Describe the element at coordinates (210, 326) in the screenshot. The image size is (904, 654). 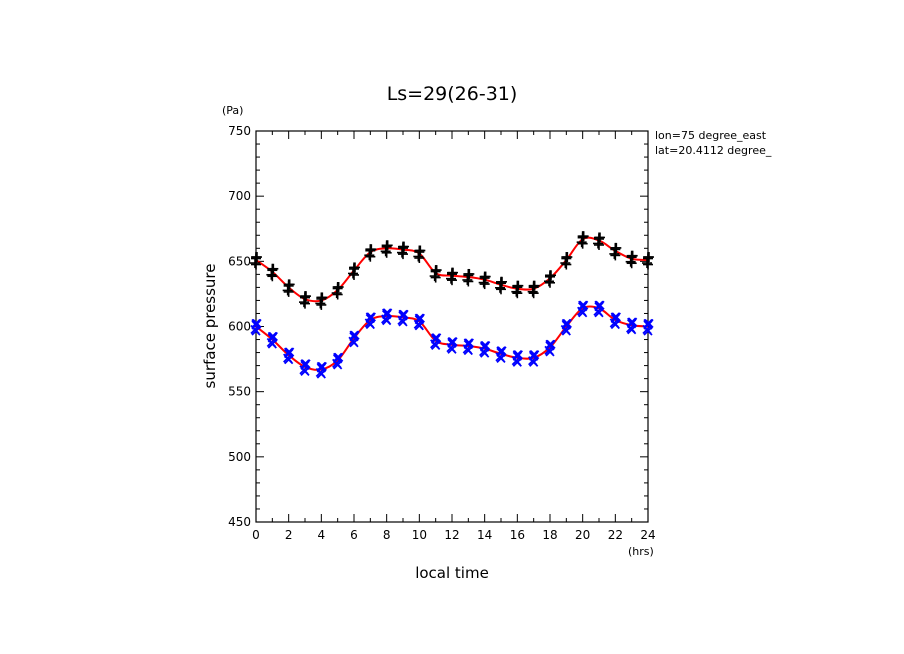
I see `y-axis-label: surface pressure` at that location.